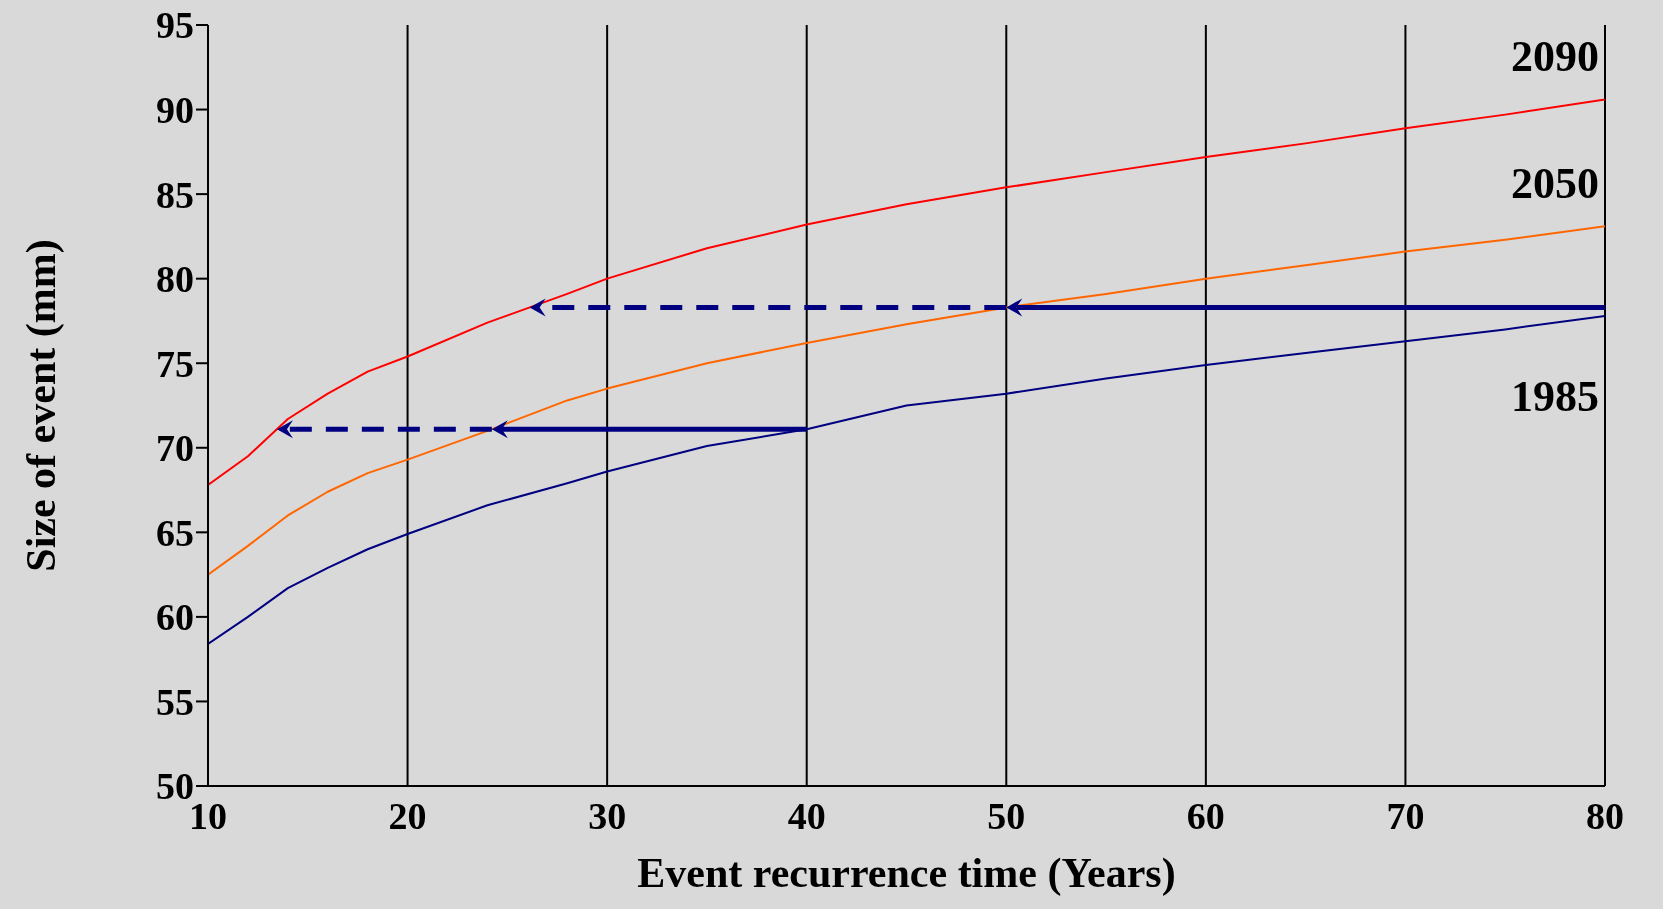 Image resolution: width=1663 pixels, height=909 pixels. Describe the element at coordinates (1006, 815) in the screenshot. I see `x-tick-label: 50` at that location.